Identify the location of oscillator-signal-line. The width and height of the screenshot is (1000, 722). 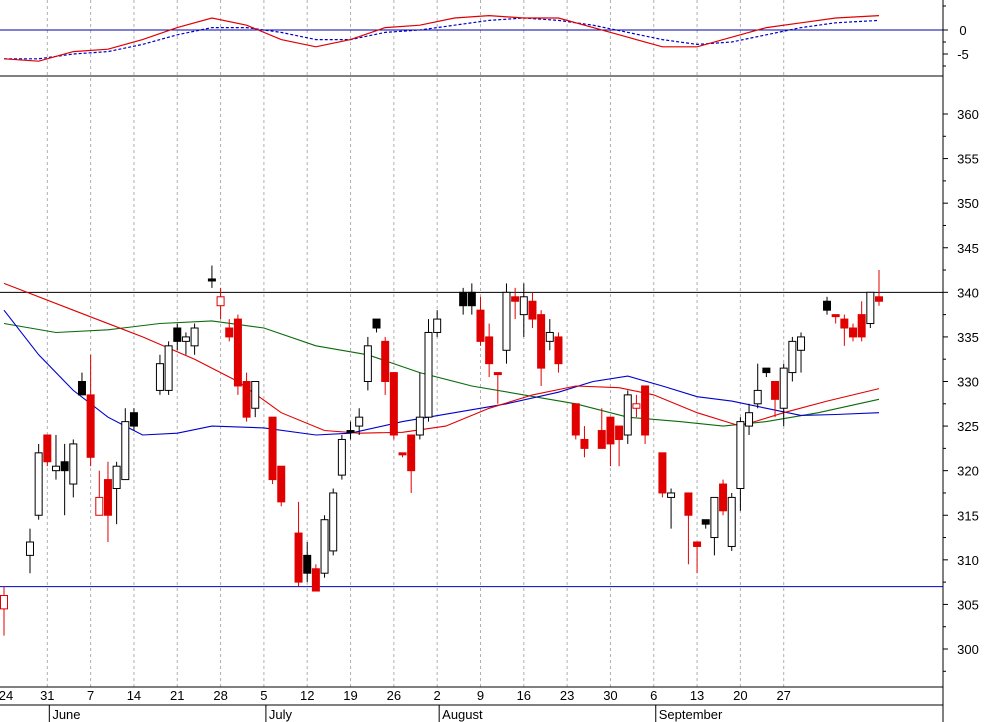
(442, 38).